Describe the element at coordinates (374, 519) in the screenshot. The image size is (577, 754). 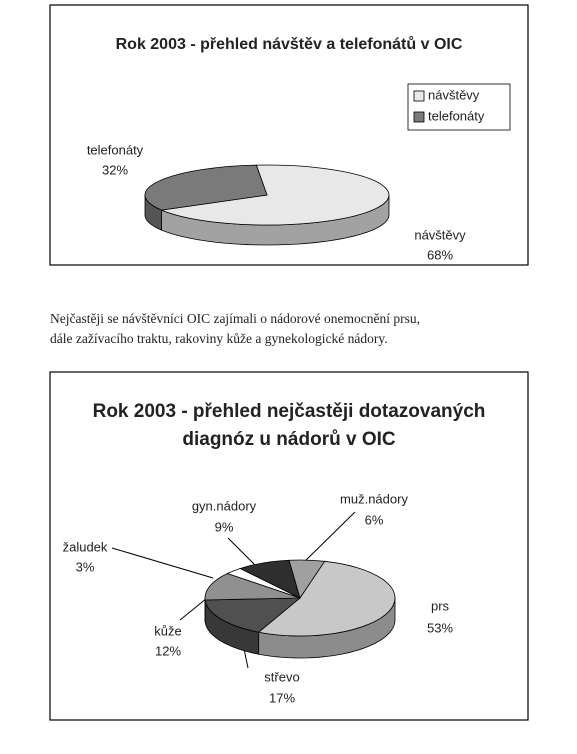
I see `slice-value-label: 6%` at that location.